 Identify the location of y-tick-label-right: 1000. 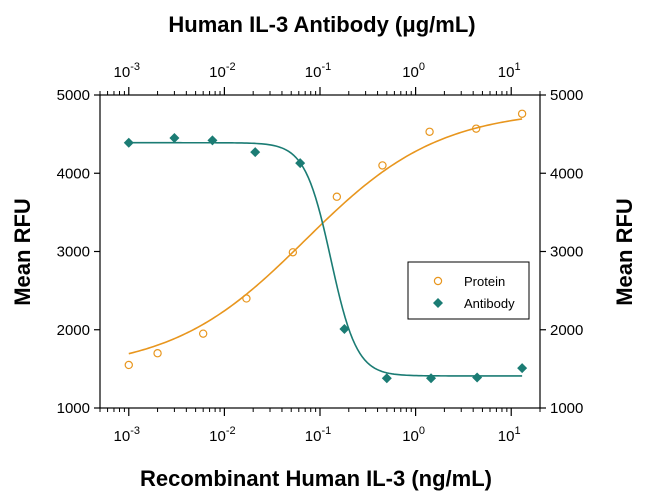
(566, 408).